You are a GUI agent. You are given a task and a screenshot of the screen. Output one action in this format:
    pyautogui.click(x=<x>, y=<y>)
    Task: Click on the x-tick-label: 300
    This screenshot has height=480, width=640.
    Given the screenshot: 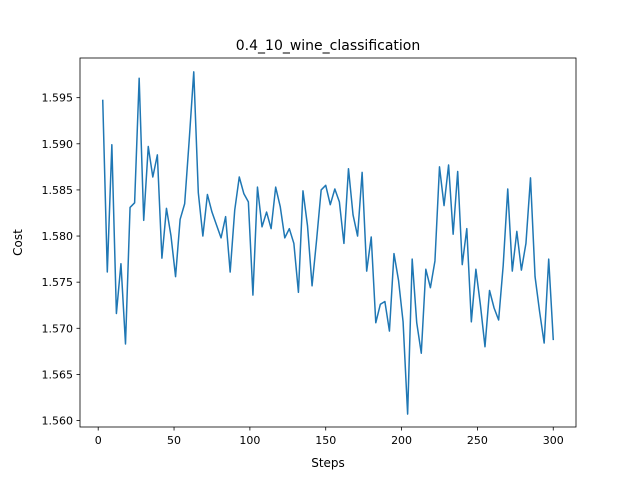 What is the action you would take?
    pyautogui.click(x=553, y=440)
    